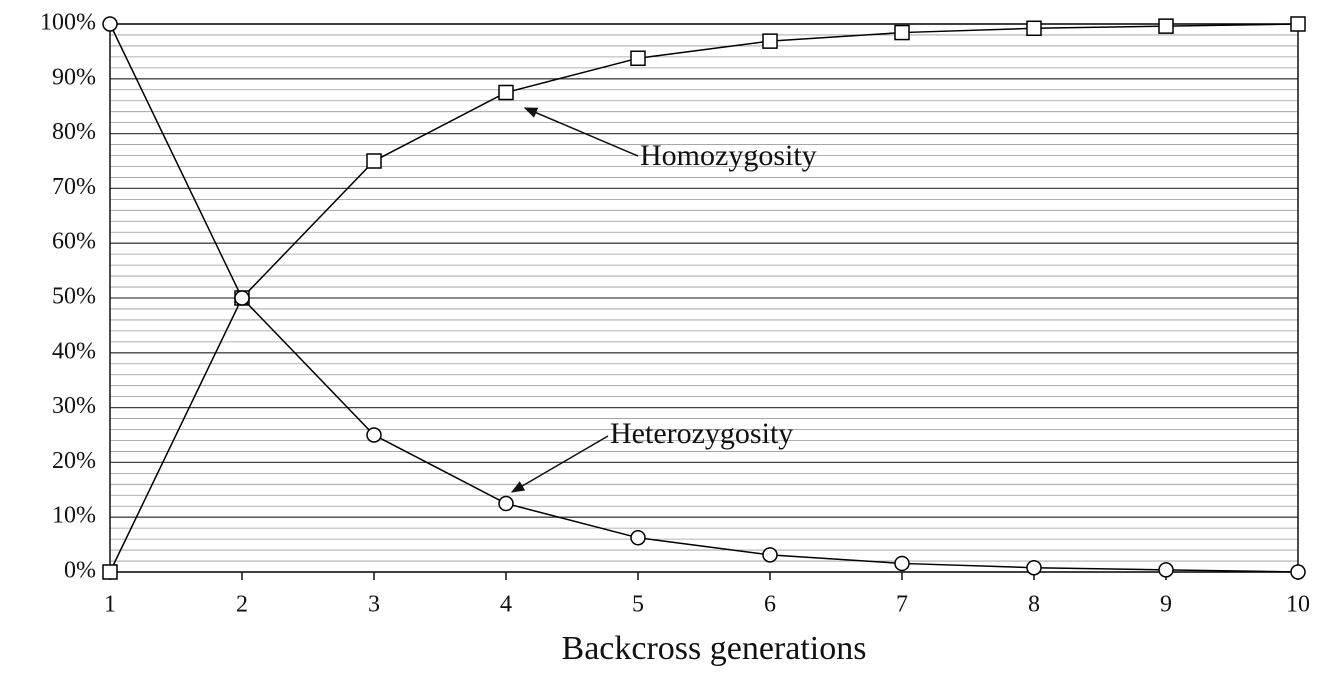 This screenshot has width=1324, height=675. Describe the element at coordinates (902, 605) in the screenshot. I see `x-tick-label: 7` at that location.